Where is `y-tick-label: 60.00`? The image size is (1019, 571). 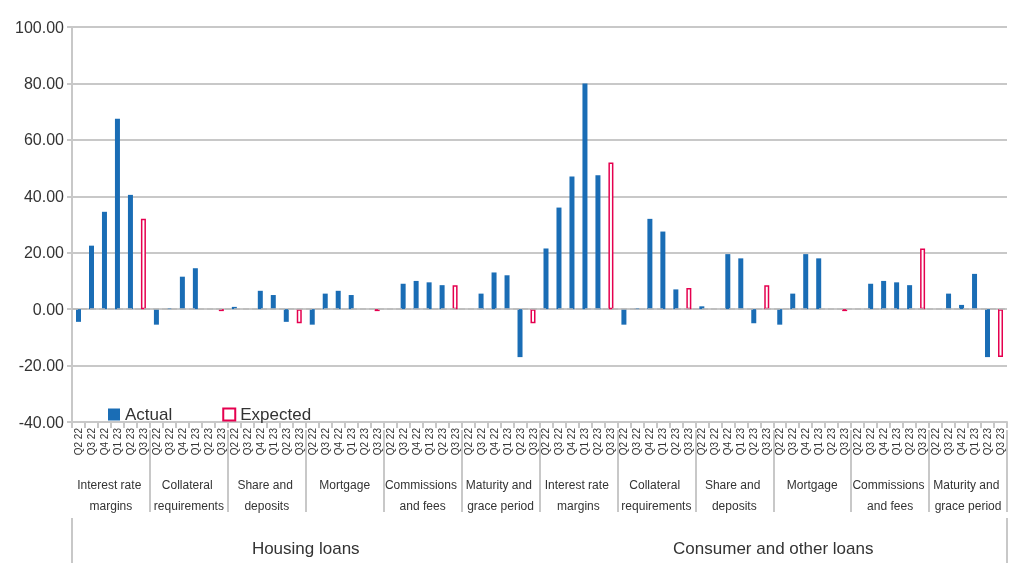
y-tick-label: 60.00 is located at coordinates (44, 140).